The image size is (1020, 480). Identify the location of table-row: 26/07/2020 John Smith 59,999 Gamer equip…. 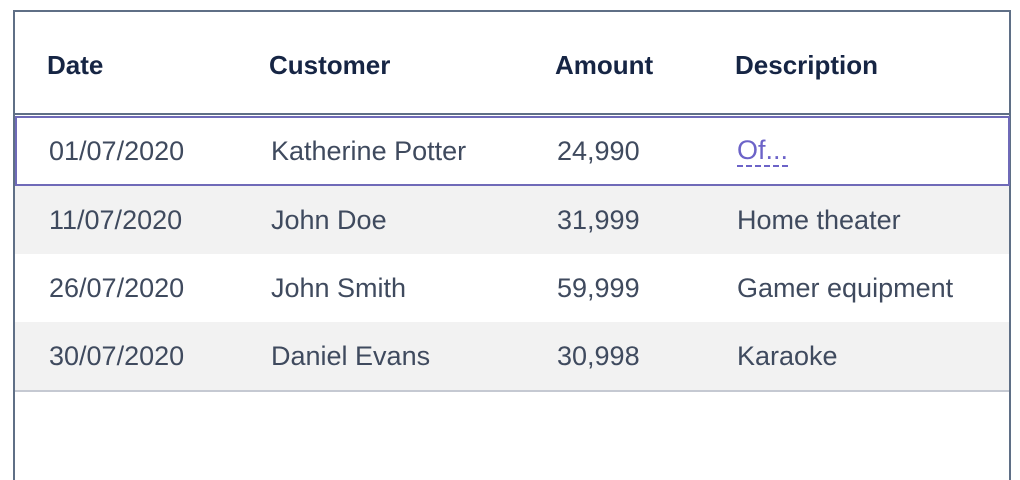
(512, 288).